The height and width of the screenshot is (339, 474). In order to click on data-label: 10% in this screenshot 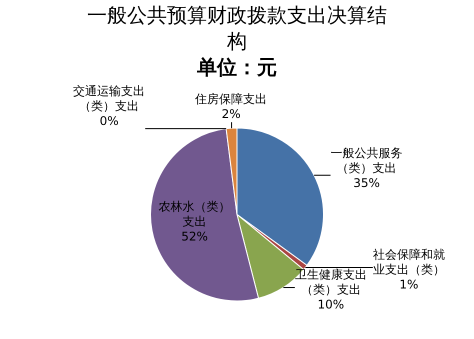, I will do `click(331, 304)`.